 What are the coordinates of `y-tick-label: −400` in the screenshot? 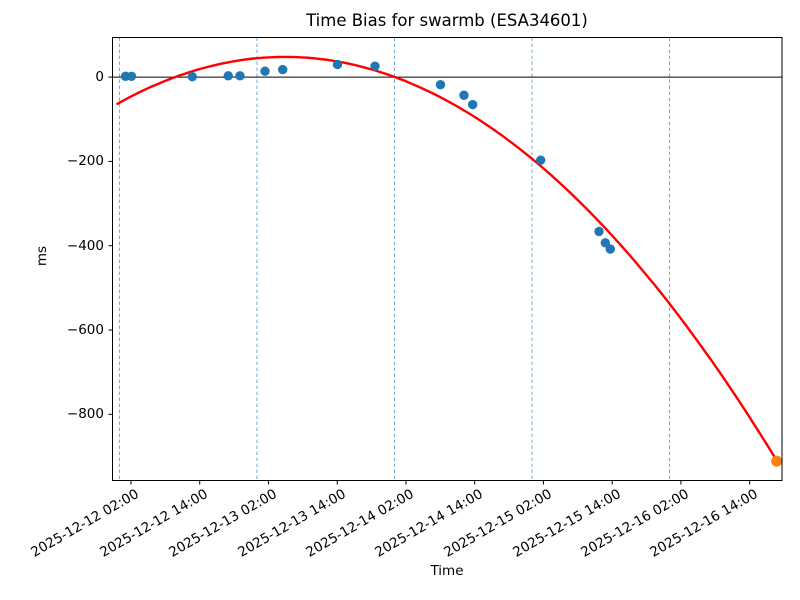 It's located at (85, 245).